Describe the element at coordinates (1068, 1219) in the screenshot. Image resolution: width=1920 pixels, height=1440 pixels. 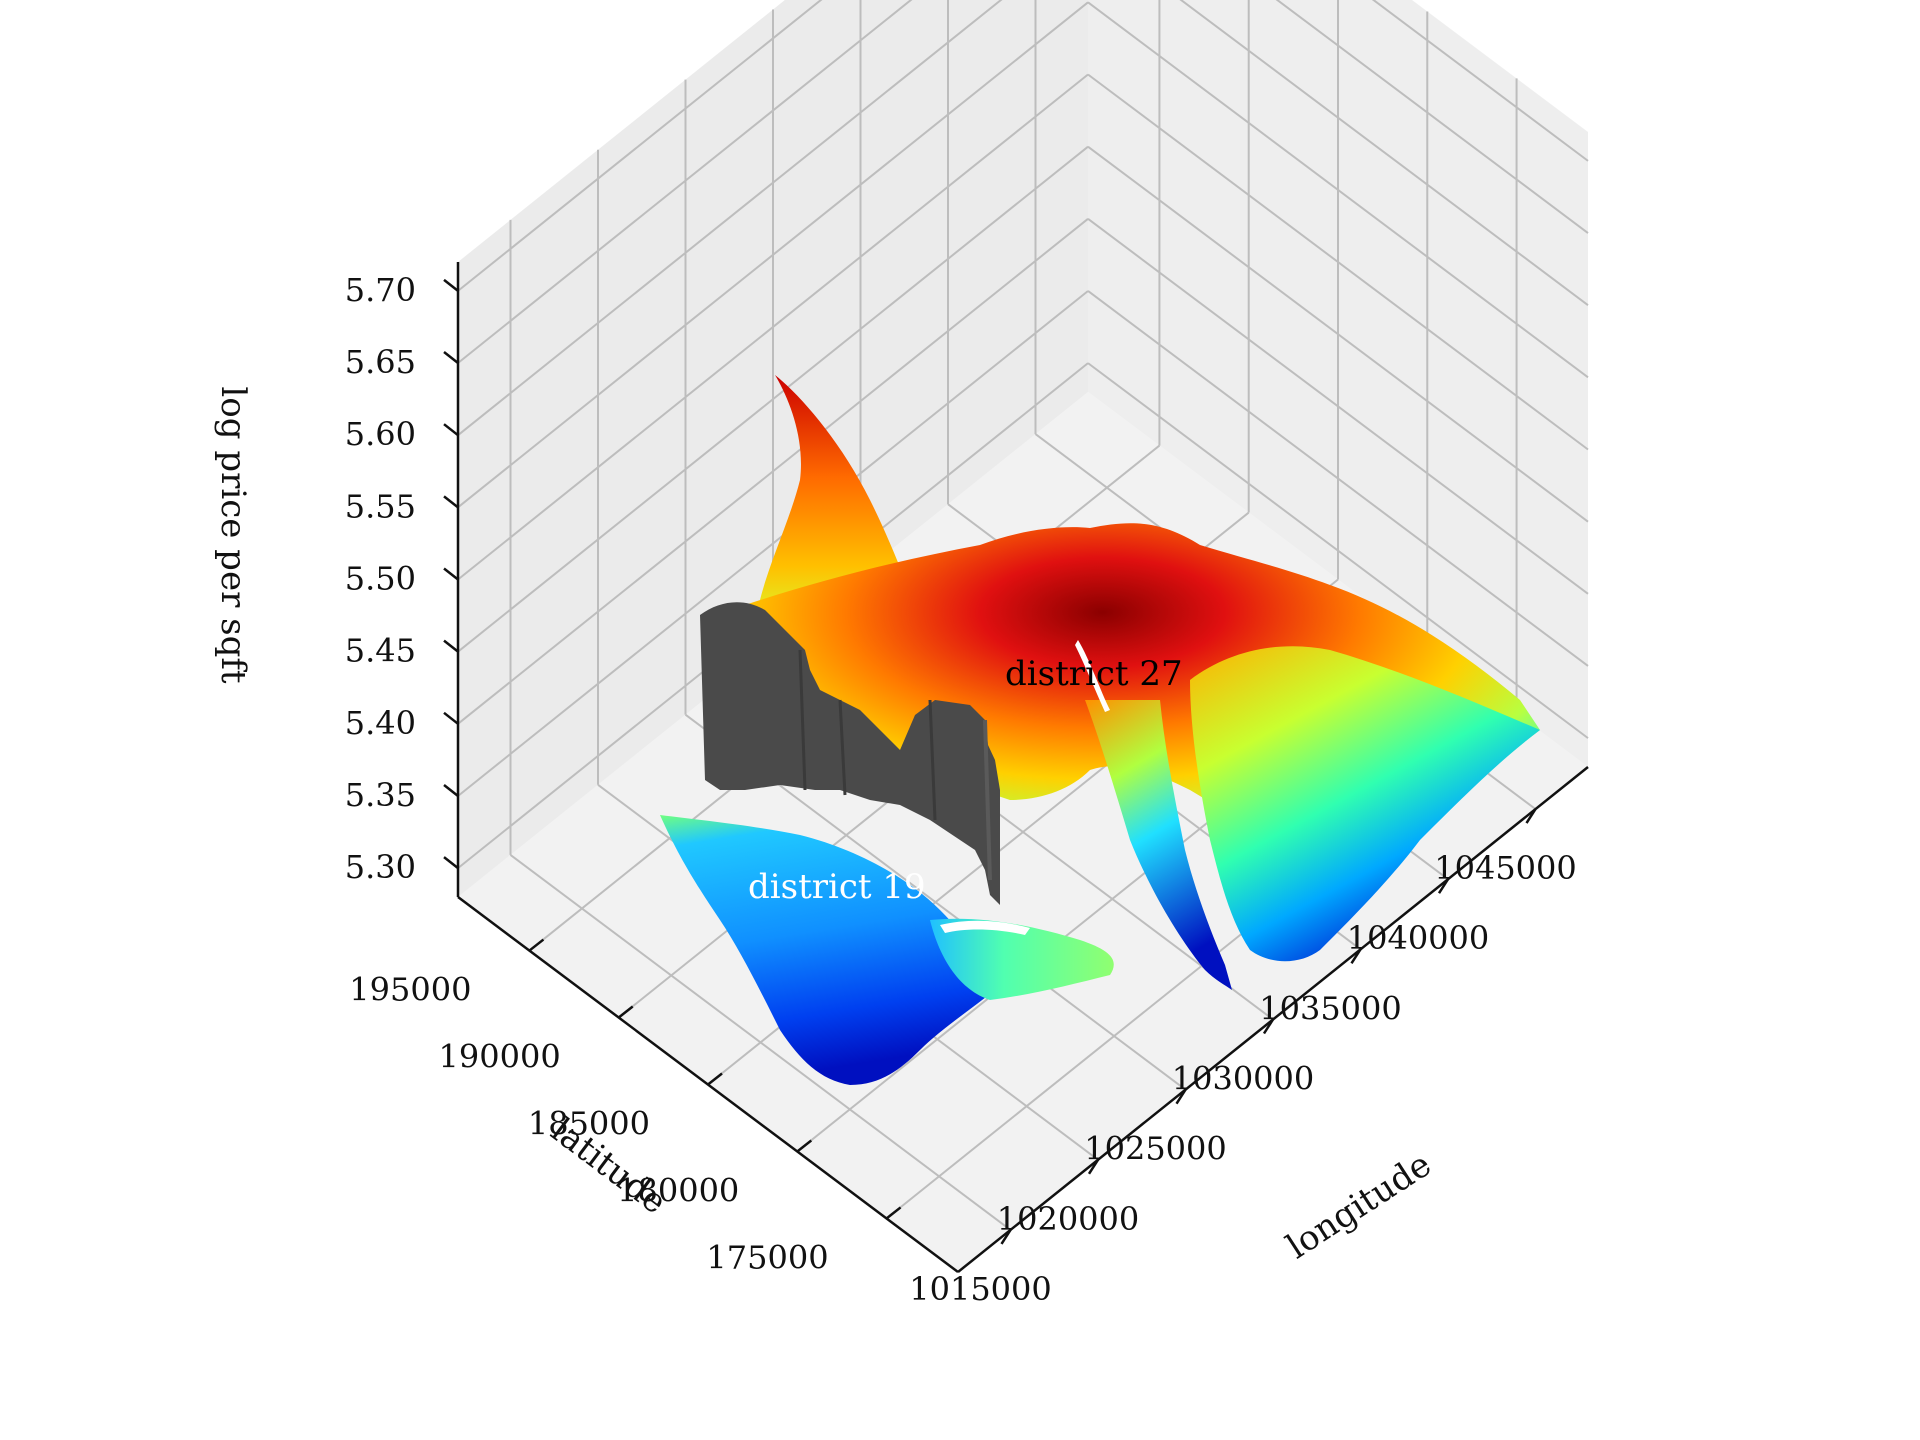
I see `x-tick-label: 1020000` at that location.